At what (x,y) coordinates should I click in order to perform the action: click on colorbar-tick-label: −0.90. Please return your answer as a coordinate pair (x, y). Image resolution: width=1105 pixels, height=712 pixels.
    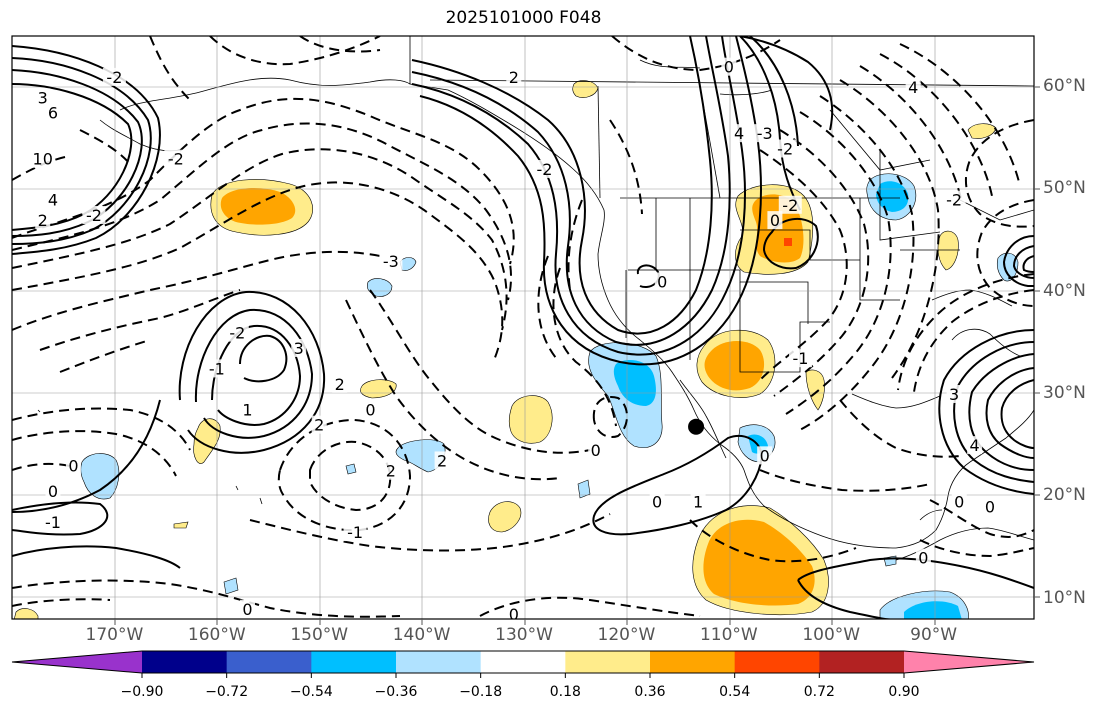
    Looking at the image, I should click on (142, 692).